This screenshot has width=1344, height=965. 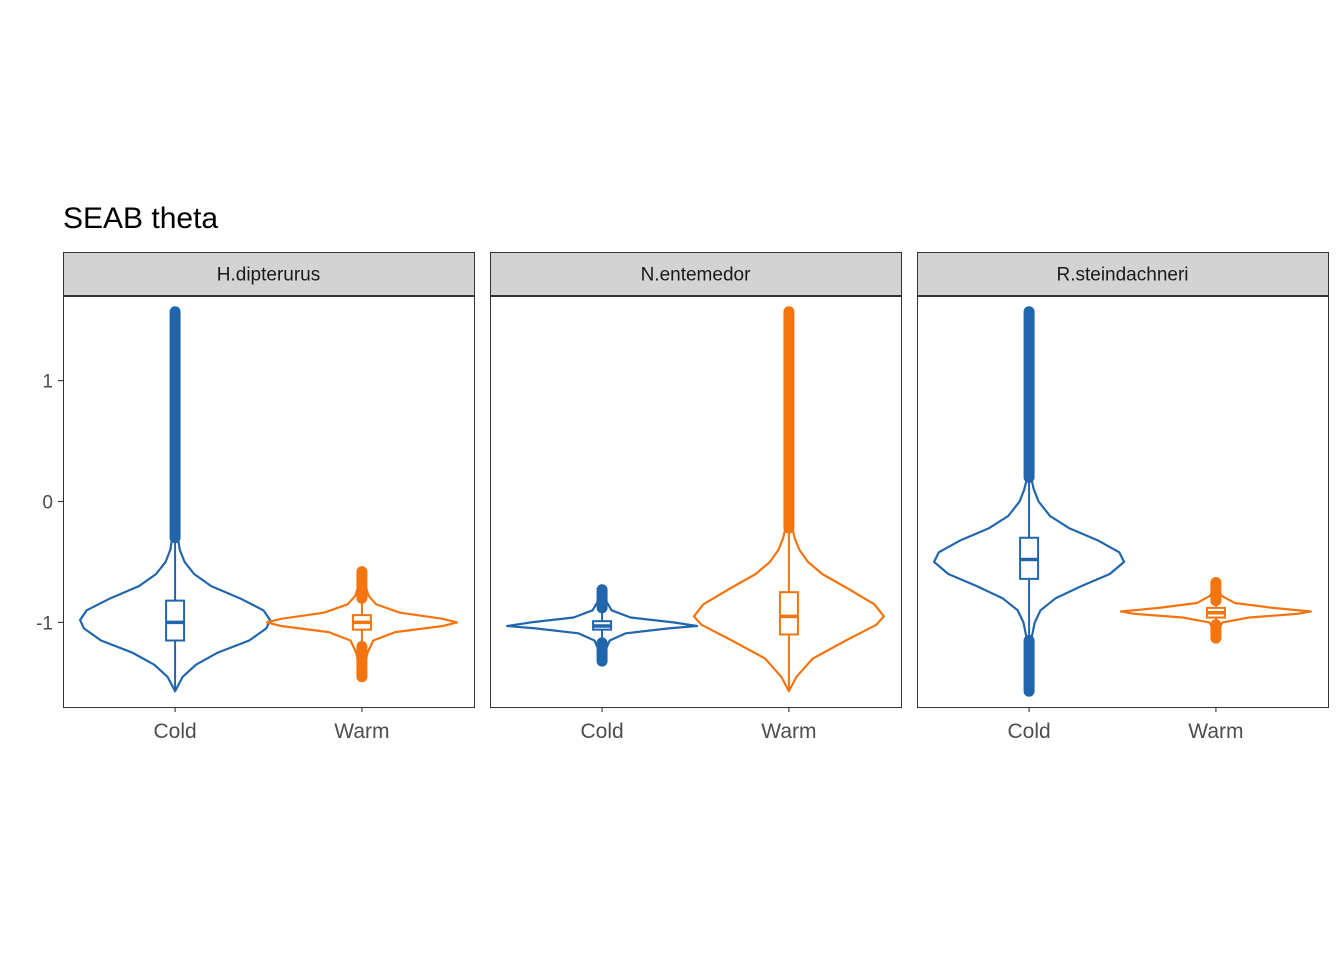 What do you see at coordinates (47, 382) in the screenshot?
I see `y-tick-label: 1` at bounding box center [47, 382].